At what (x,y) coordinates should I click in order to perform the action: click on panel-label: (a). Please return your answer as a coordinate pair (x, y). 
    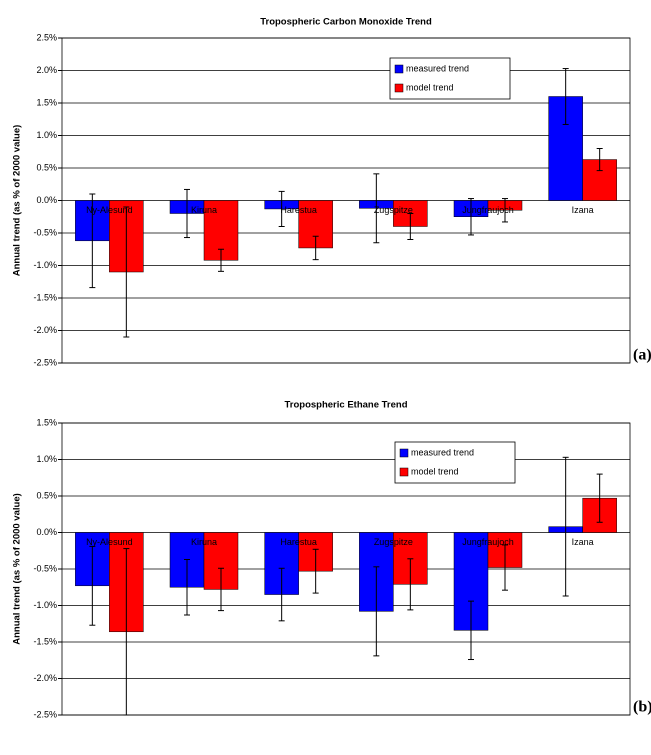
    Looking at the image, I should click on (642, 355).